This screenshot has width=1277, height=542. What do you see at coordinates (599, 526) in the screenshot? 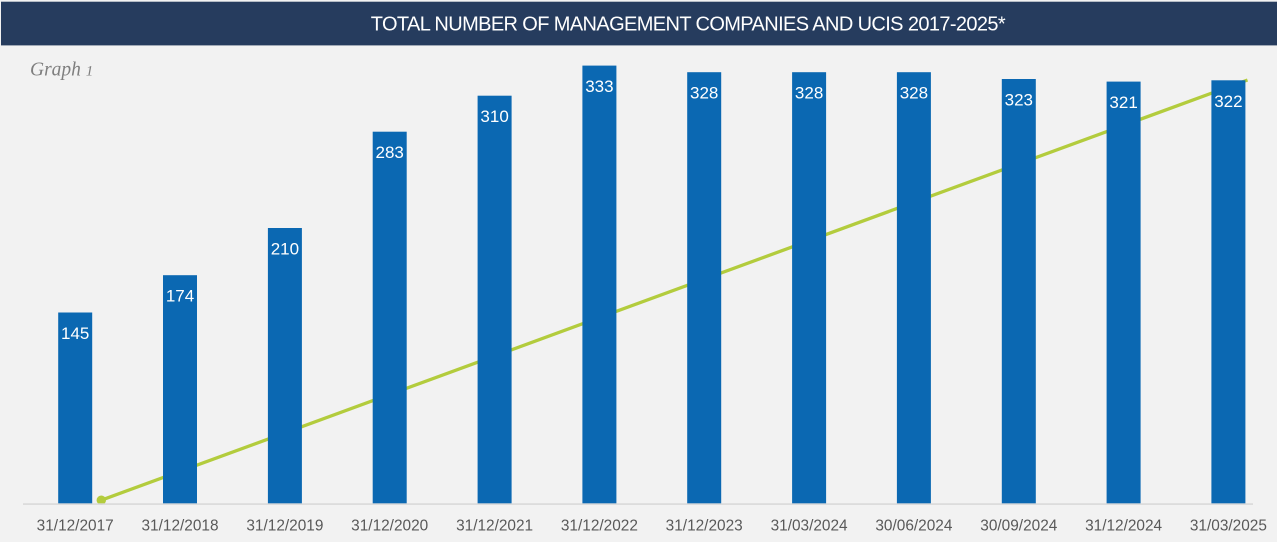
I see `svg-text: 31/12/2022` at bounding box center [599, 526].